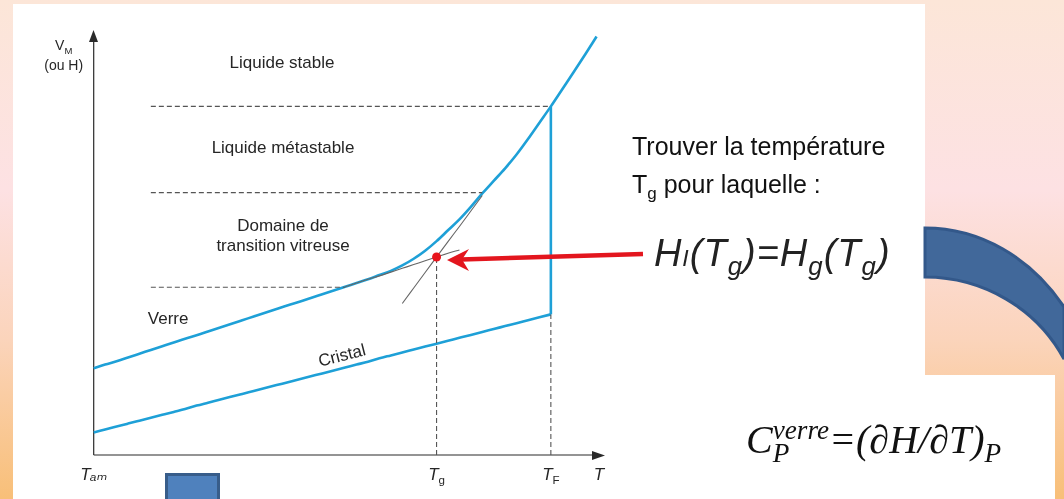 The width and height of the screenshot is (1064, 499). I want to click on x-axis-title: T, so click(599, 475).